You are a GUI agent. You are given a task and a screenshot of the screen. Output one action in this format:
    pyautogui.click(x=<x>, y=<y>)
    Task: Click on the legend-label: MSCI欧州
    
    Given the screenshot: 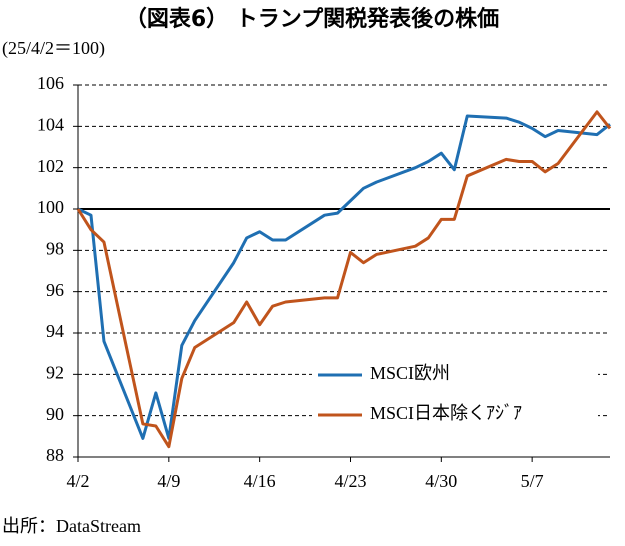 What is the action you would take?
    pyautogui.click(x=410, y=373)
    